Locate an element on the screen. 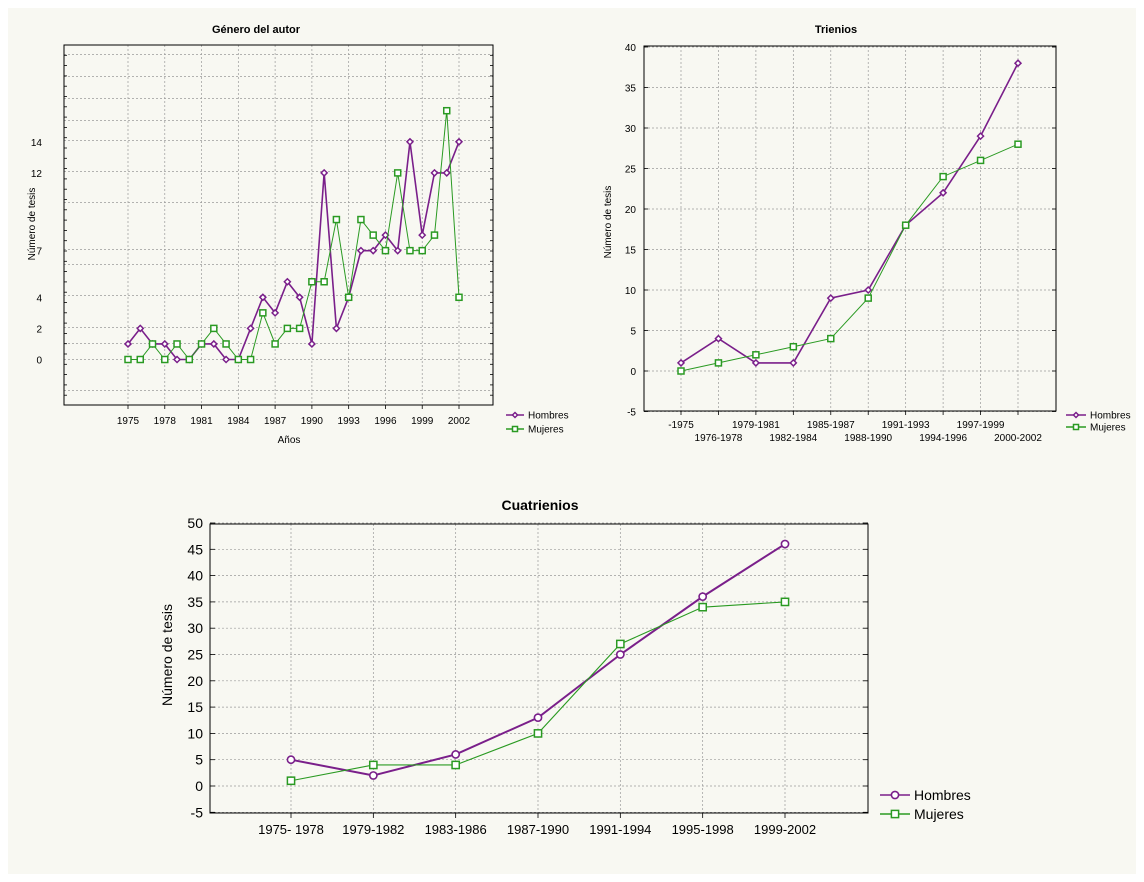  x-tick-label: -1975 is located at coordinates (681, 425).